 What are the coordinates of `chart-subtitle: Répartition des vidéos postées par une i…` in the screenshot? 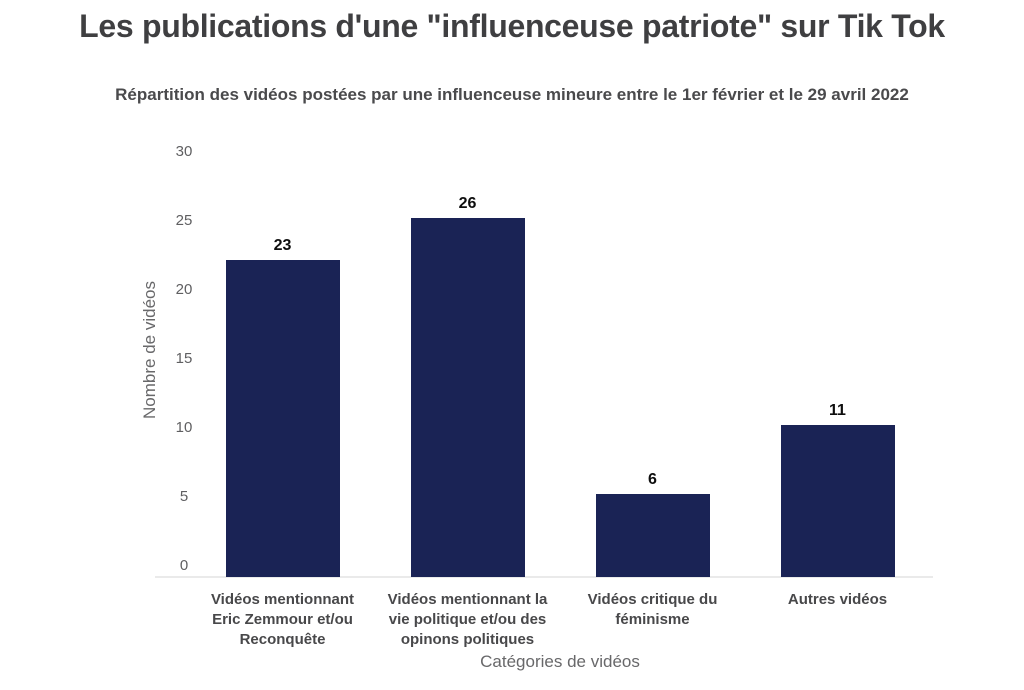 It's located at (512, 94).